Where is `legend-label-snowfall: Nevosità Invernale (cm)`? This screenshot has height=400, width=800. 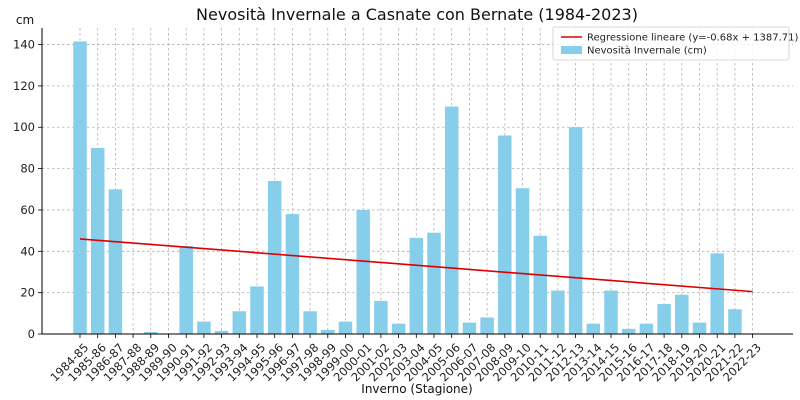
legend-label-snowfall: Nevosità Invernale (cm) is located at coordinates (647, 51).